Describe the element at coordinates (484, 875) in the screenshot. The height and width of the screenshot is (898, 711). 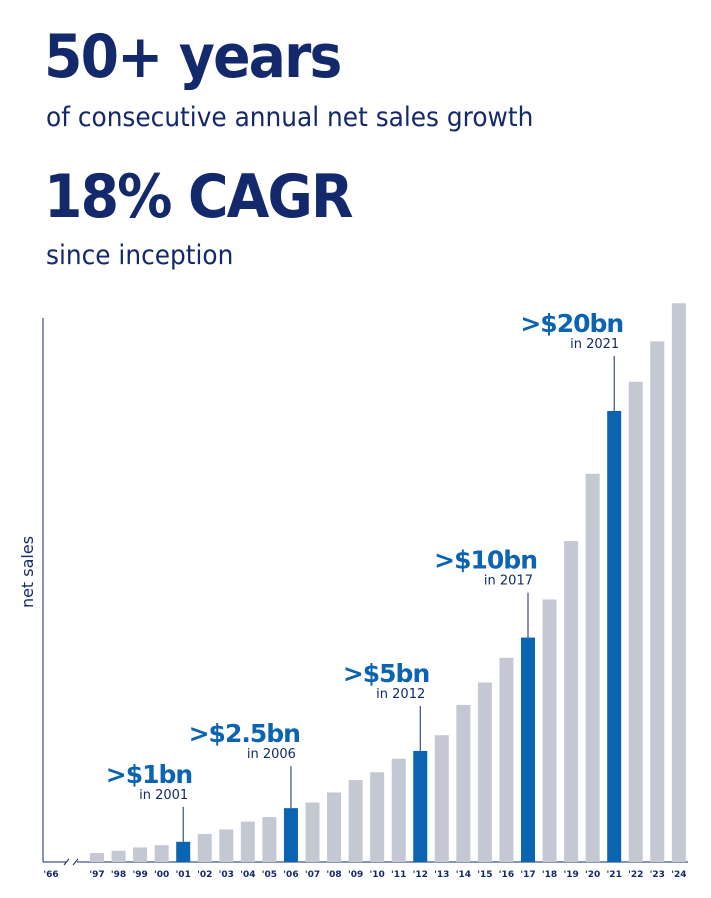
I see `x-tick-label: '15` at that location.